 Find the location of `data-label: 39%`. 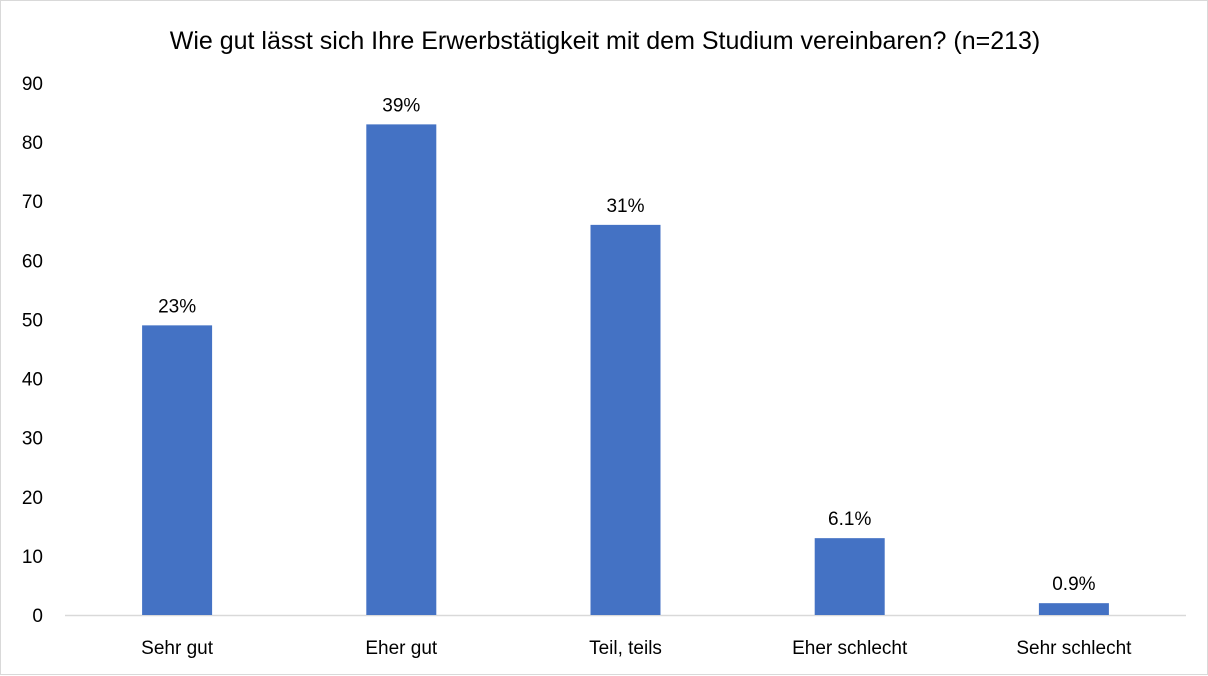

data-label: 39% is located at coordinates (401, 105).